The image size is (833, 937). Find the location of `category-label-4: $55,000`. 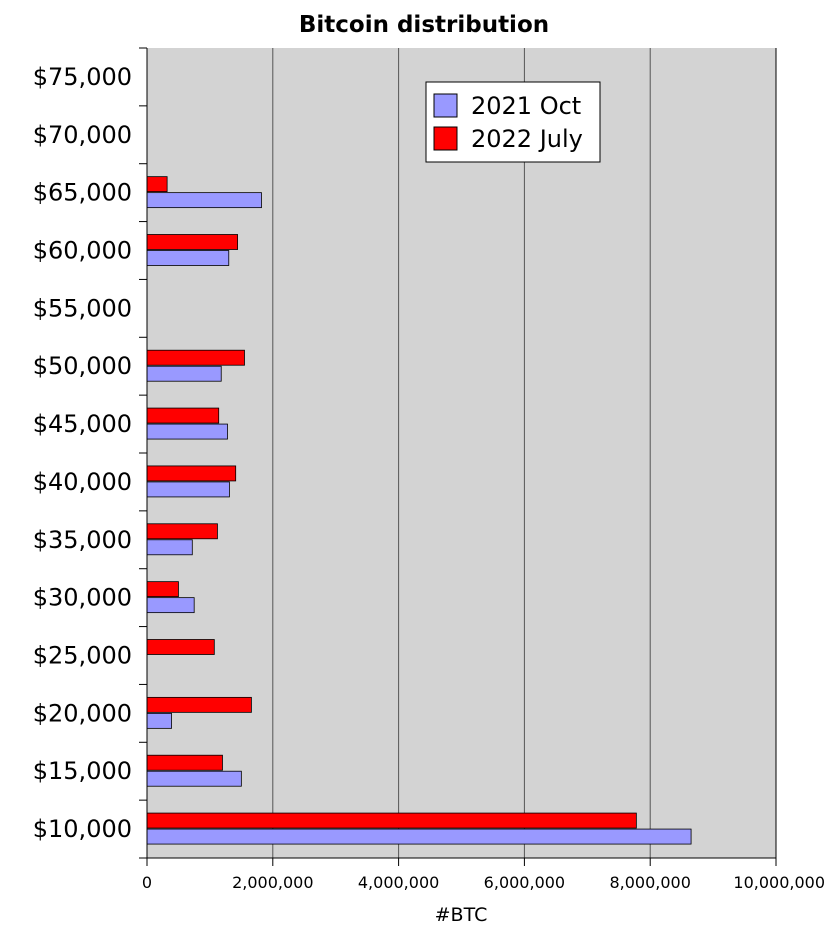

category-label-4: $55,000 is located at coordinates (82, 308).